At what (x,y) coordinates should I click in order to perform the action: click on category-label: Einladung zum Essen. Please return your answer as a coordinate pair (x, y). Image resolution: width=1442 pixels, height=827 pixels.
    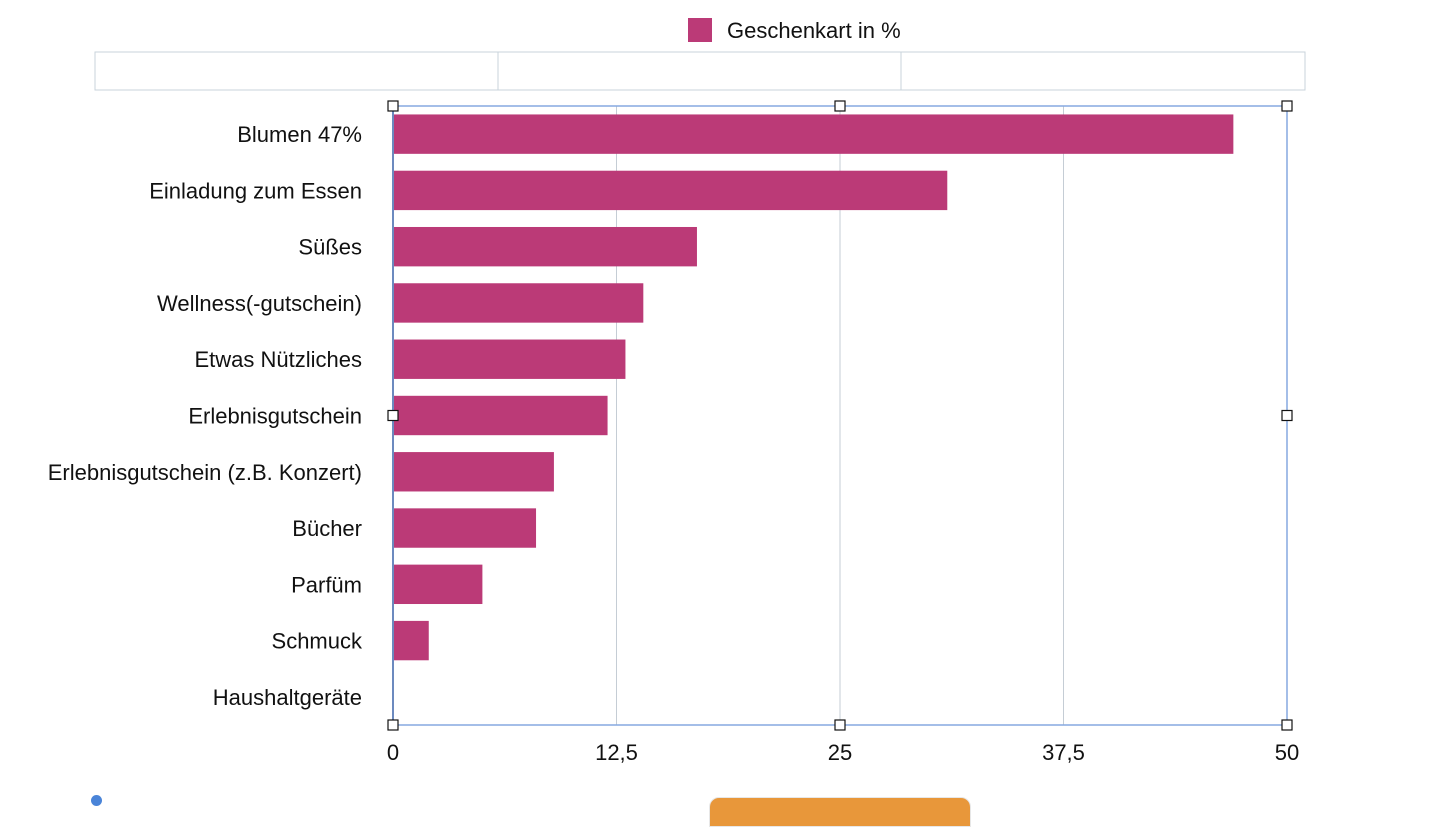
    Looking at the image, I should click on (255, 190).